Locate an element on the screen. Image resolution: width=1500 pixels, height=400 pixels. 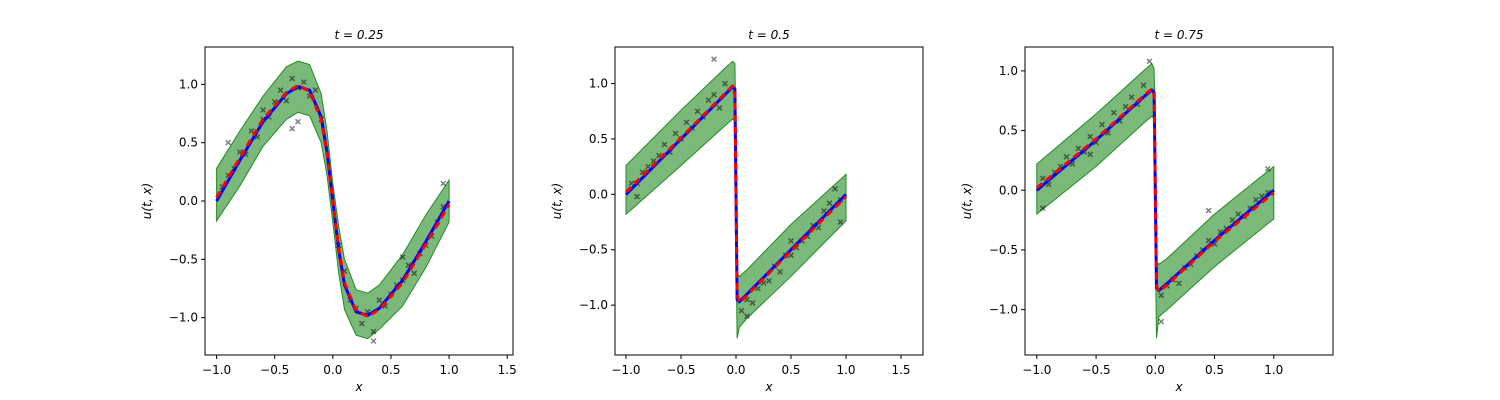
subplot-title: t = 0.5 is located at coordinates (768, 35).